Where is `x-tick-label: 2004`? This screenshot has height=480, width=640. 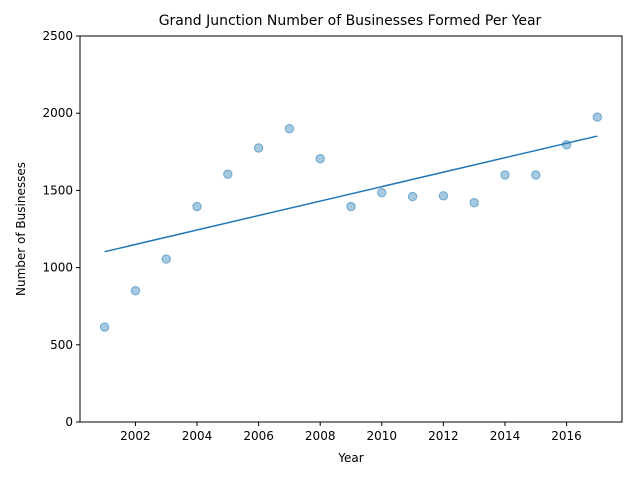 x-tick-label: 2004 is located at coordinates (197, 436).